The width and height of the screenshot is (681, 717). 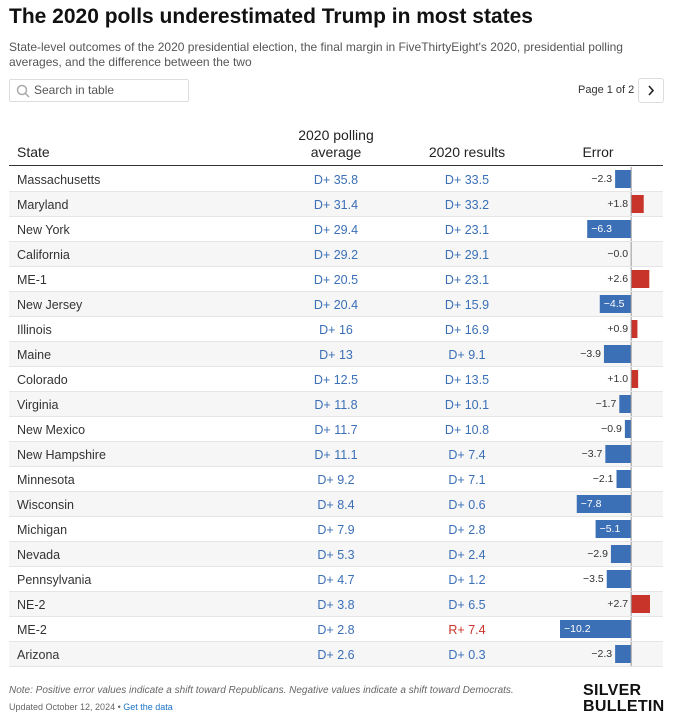 I want to click on updated-line: Updated October 12, 2024 • Get the data, so click(x=91, y=707).